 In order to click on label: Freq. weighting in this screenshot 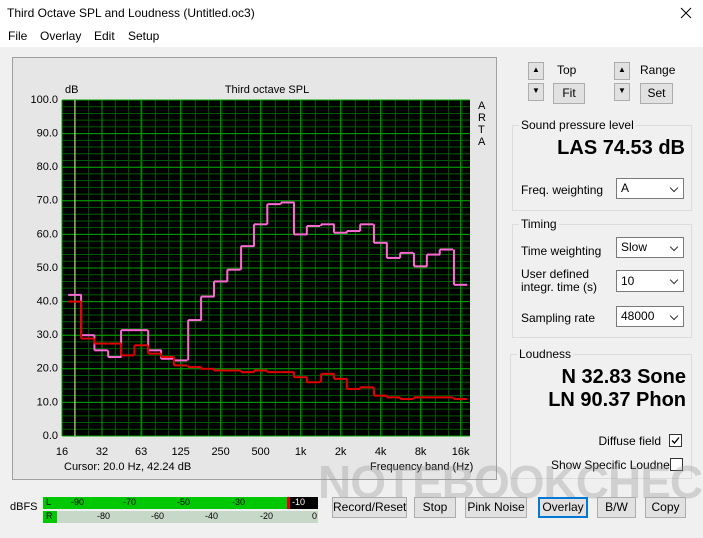, I will do `click(562, 190)`.